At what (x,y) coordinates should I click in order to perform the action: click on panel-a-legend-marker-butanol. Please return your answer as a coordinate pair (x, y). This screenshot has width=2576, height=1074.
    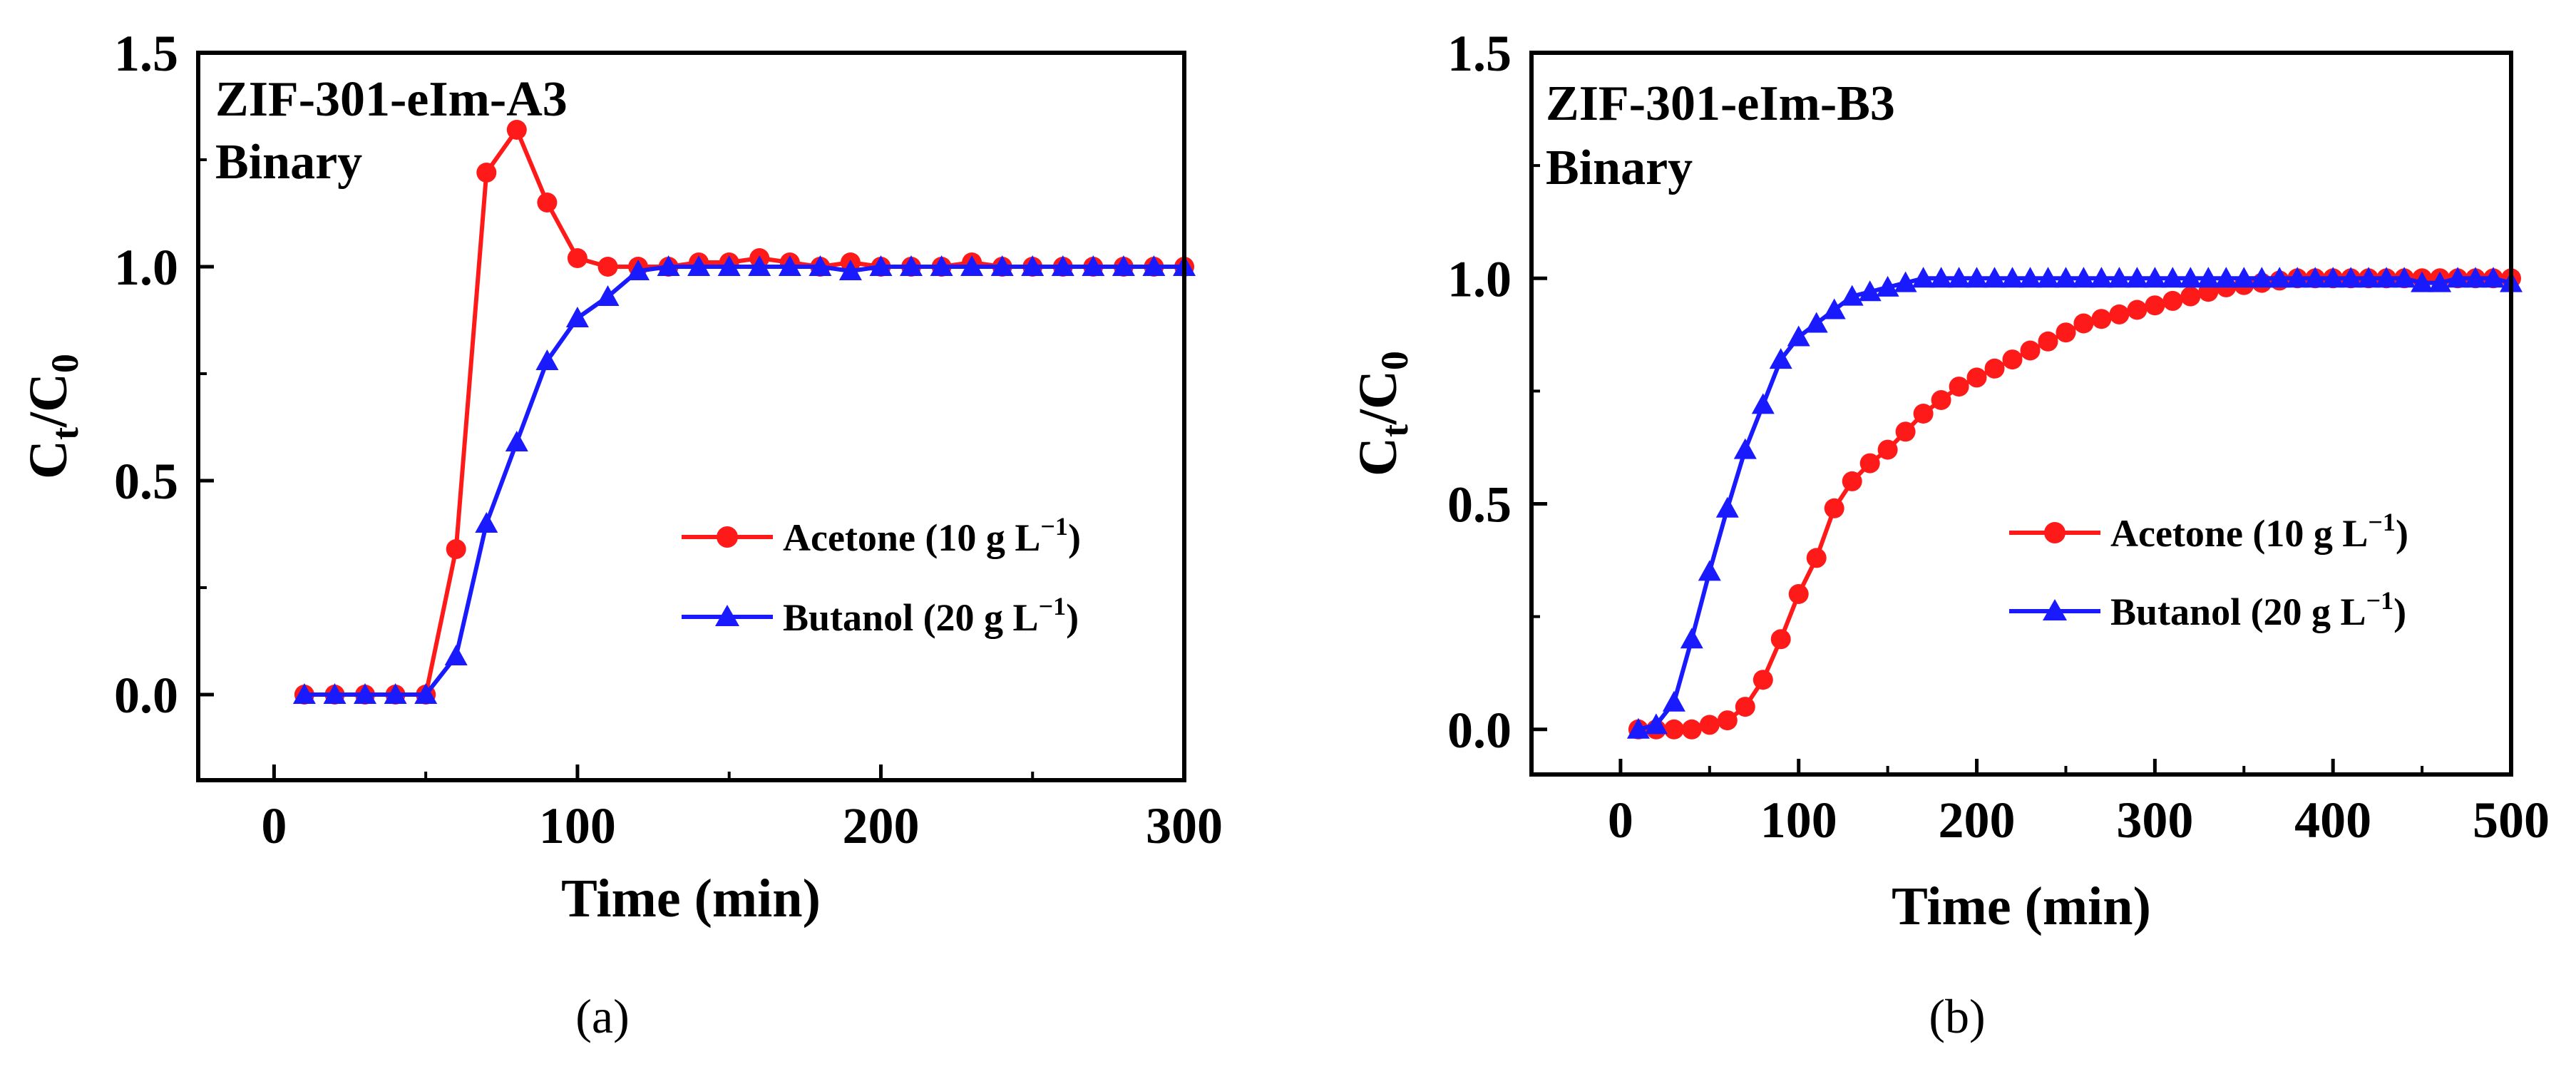
    Looking at the image, I should click on (727, 615).